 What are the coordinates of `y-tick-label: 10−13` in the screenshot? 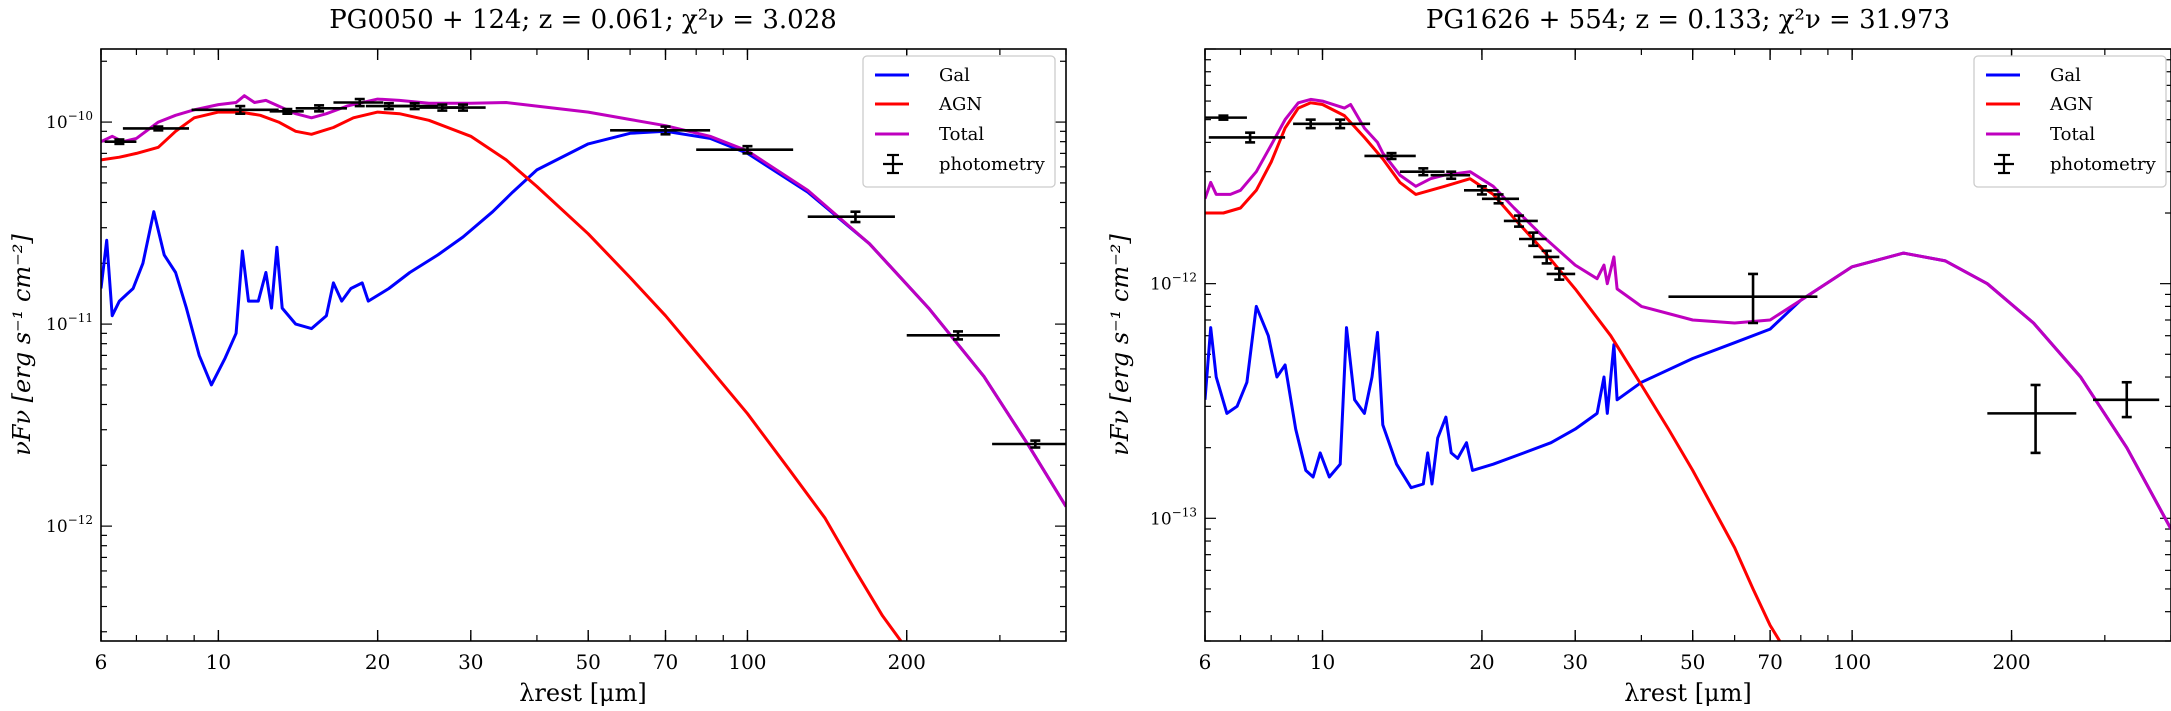 It's located at (1173, 517).